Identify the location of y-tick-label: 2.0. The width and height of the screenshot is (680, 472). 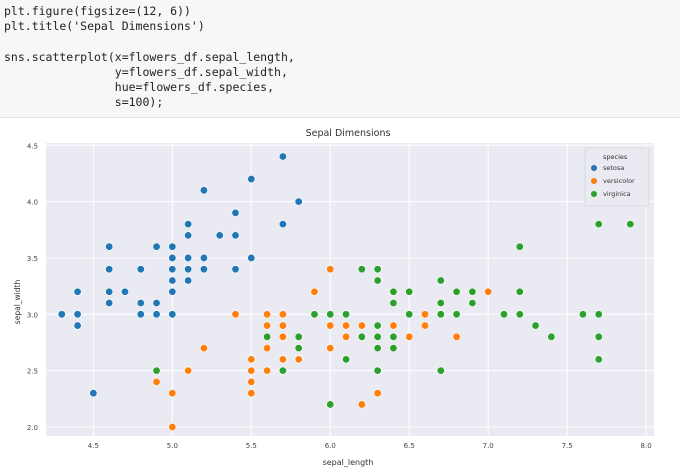
(32, 428).